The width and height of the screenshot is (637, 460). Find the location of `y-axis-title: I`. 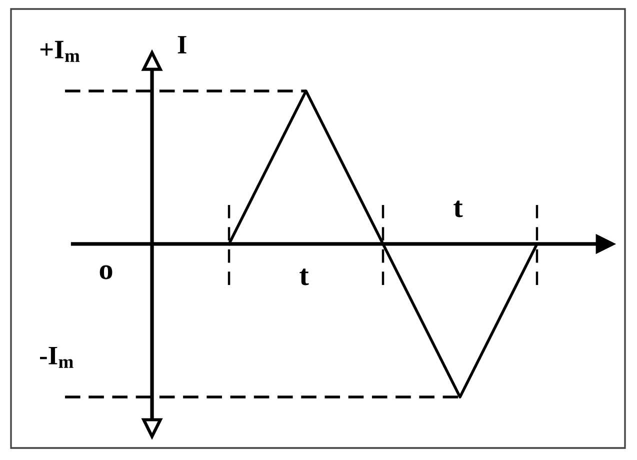

y-axis-title: I is located at coordinates (182, 45).